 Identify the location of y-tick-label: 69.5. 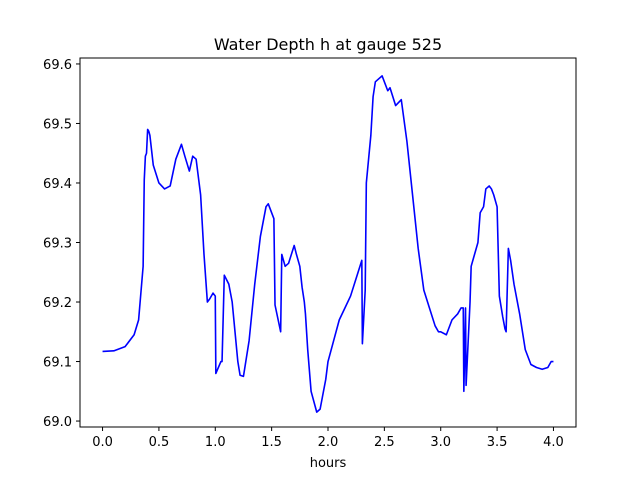
(57, 124).